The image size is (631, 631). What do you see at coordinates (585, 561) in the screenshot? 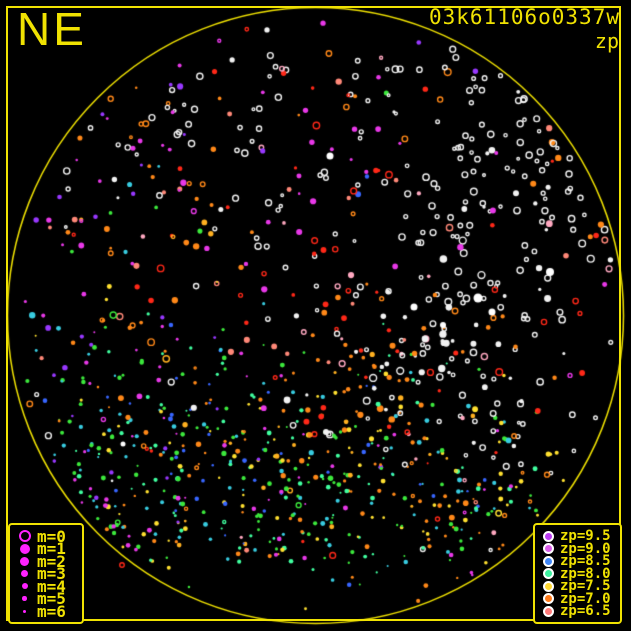
I see `zp-legend-label: zp=8.5` at bounding box center [585, 561].